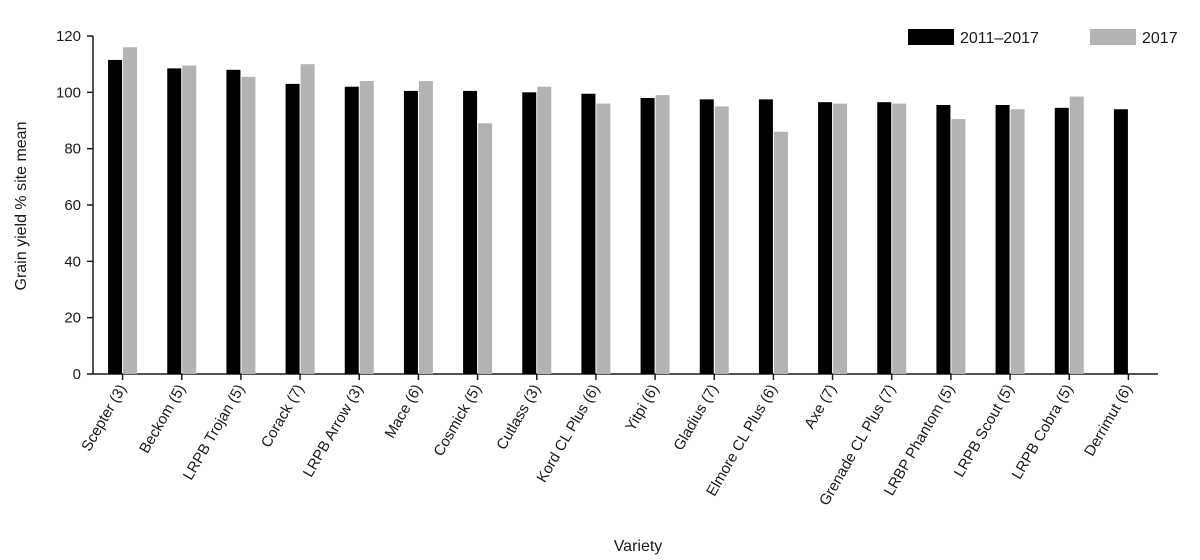 Image resolution: width=1200 pixels, height=560 pixels. Describe the element at coordinates (333, 431) in the screenshot. I see `x-tick-label: LRPB Arrow (3)` at that location.